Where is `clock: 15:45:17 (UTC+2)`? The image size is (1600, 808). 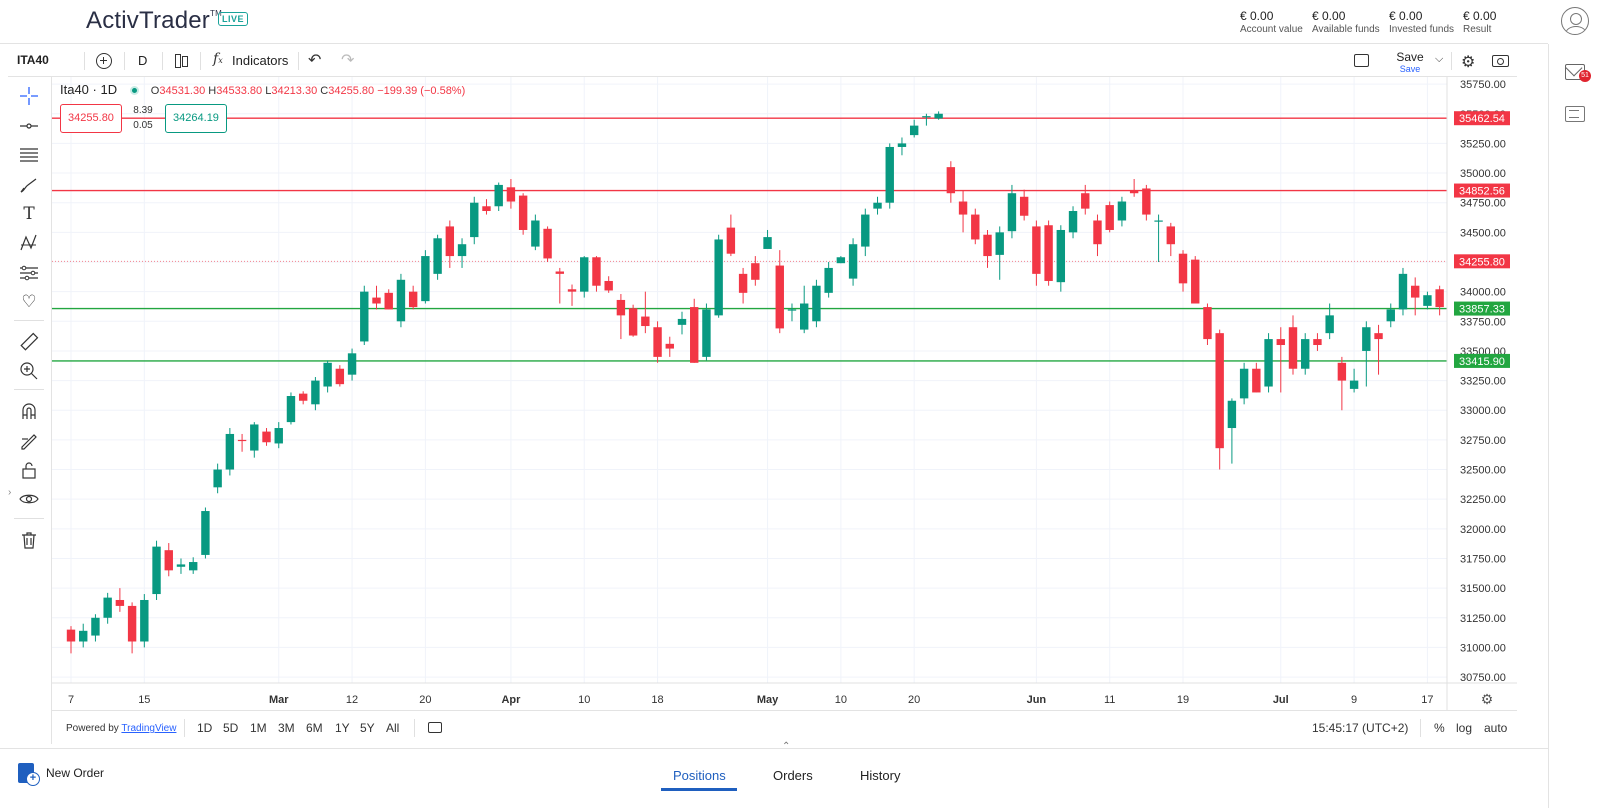
clock: 15:45:17 (UTC+2) is located at coordinates (1360, 728).